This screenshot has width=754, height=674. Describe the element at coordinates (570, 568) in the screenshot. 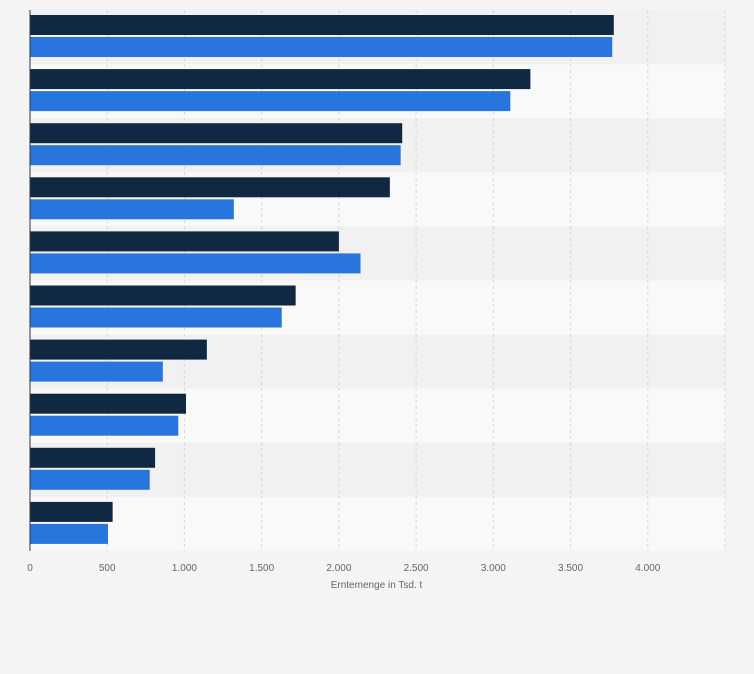

I see `x-tick-label: 3.500` at that location.